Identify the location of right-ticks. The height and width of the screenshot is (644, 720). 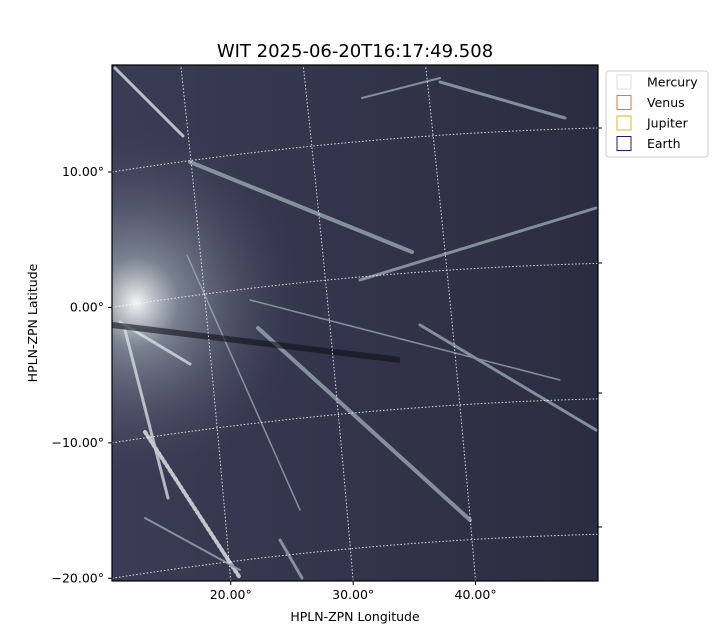
(600, 327).